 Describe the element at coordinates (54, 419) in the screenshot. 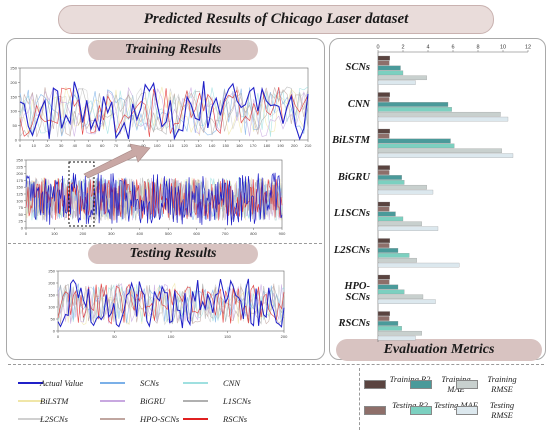

I see `legend-label-l2scns: L2SCNs` at that location.